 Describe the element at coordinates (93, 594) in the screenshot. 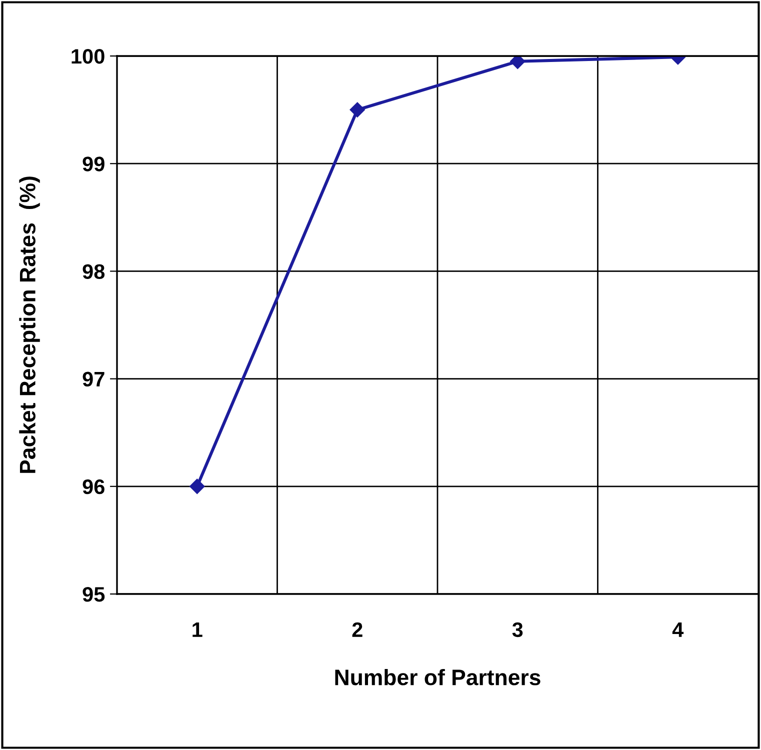

I see `y-tick-label: 95` at that location.